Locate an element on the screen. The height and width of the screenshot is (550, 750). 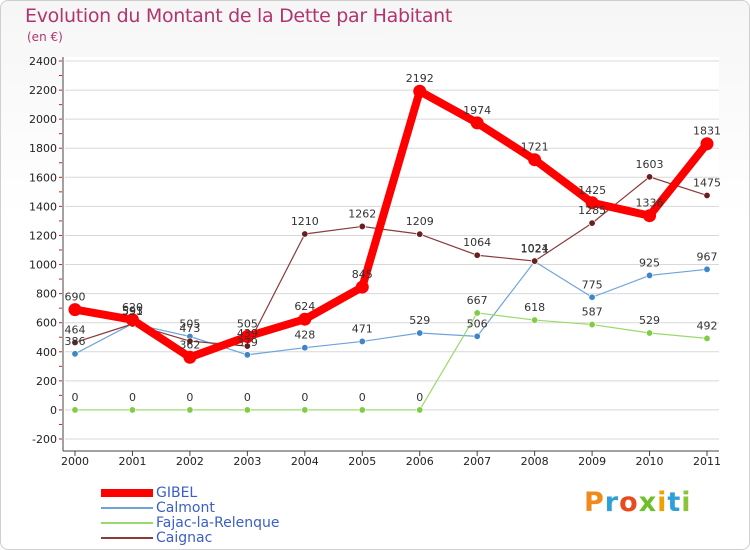
logo-letter: P is located at coordinates (594, 502).